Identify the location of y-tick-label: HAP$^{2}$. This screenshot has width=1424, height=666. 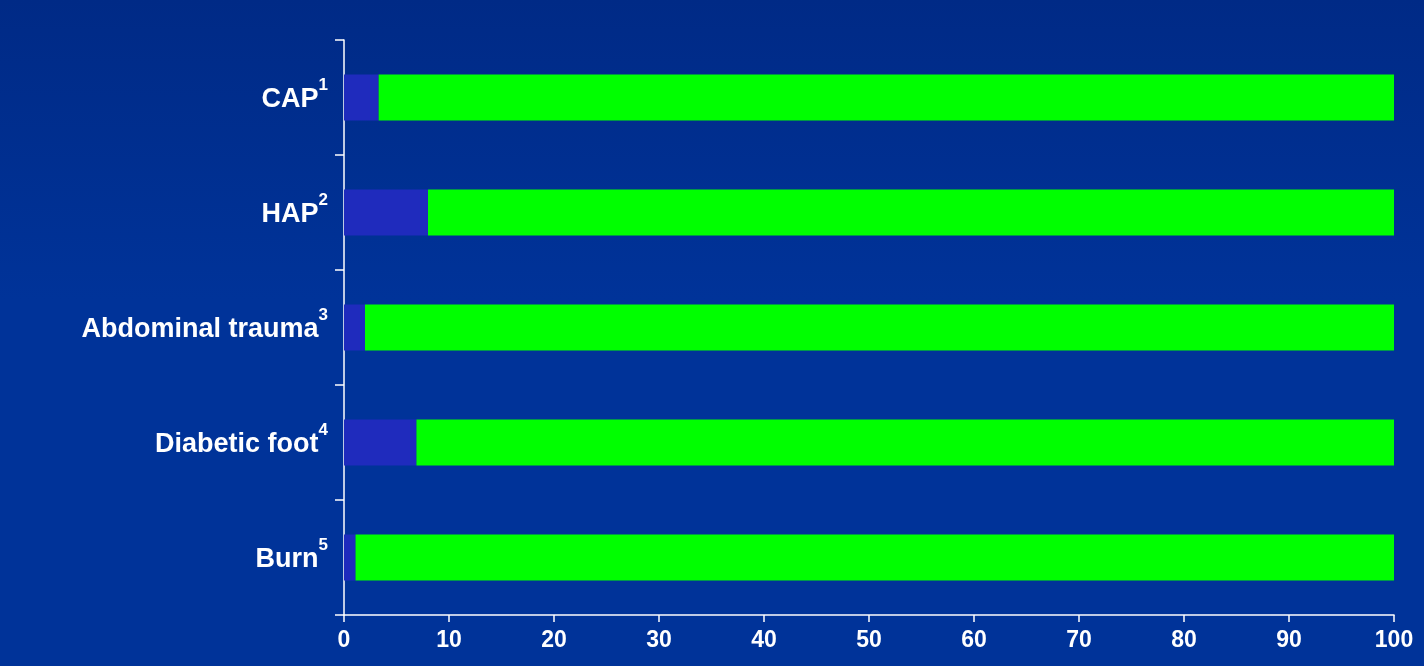
(294, 209).